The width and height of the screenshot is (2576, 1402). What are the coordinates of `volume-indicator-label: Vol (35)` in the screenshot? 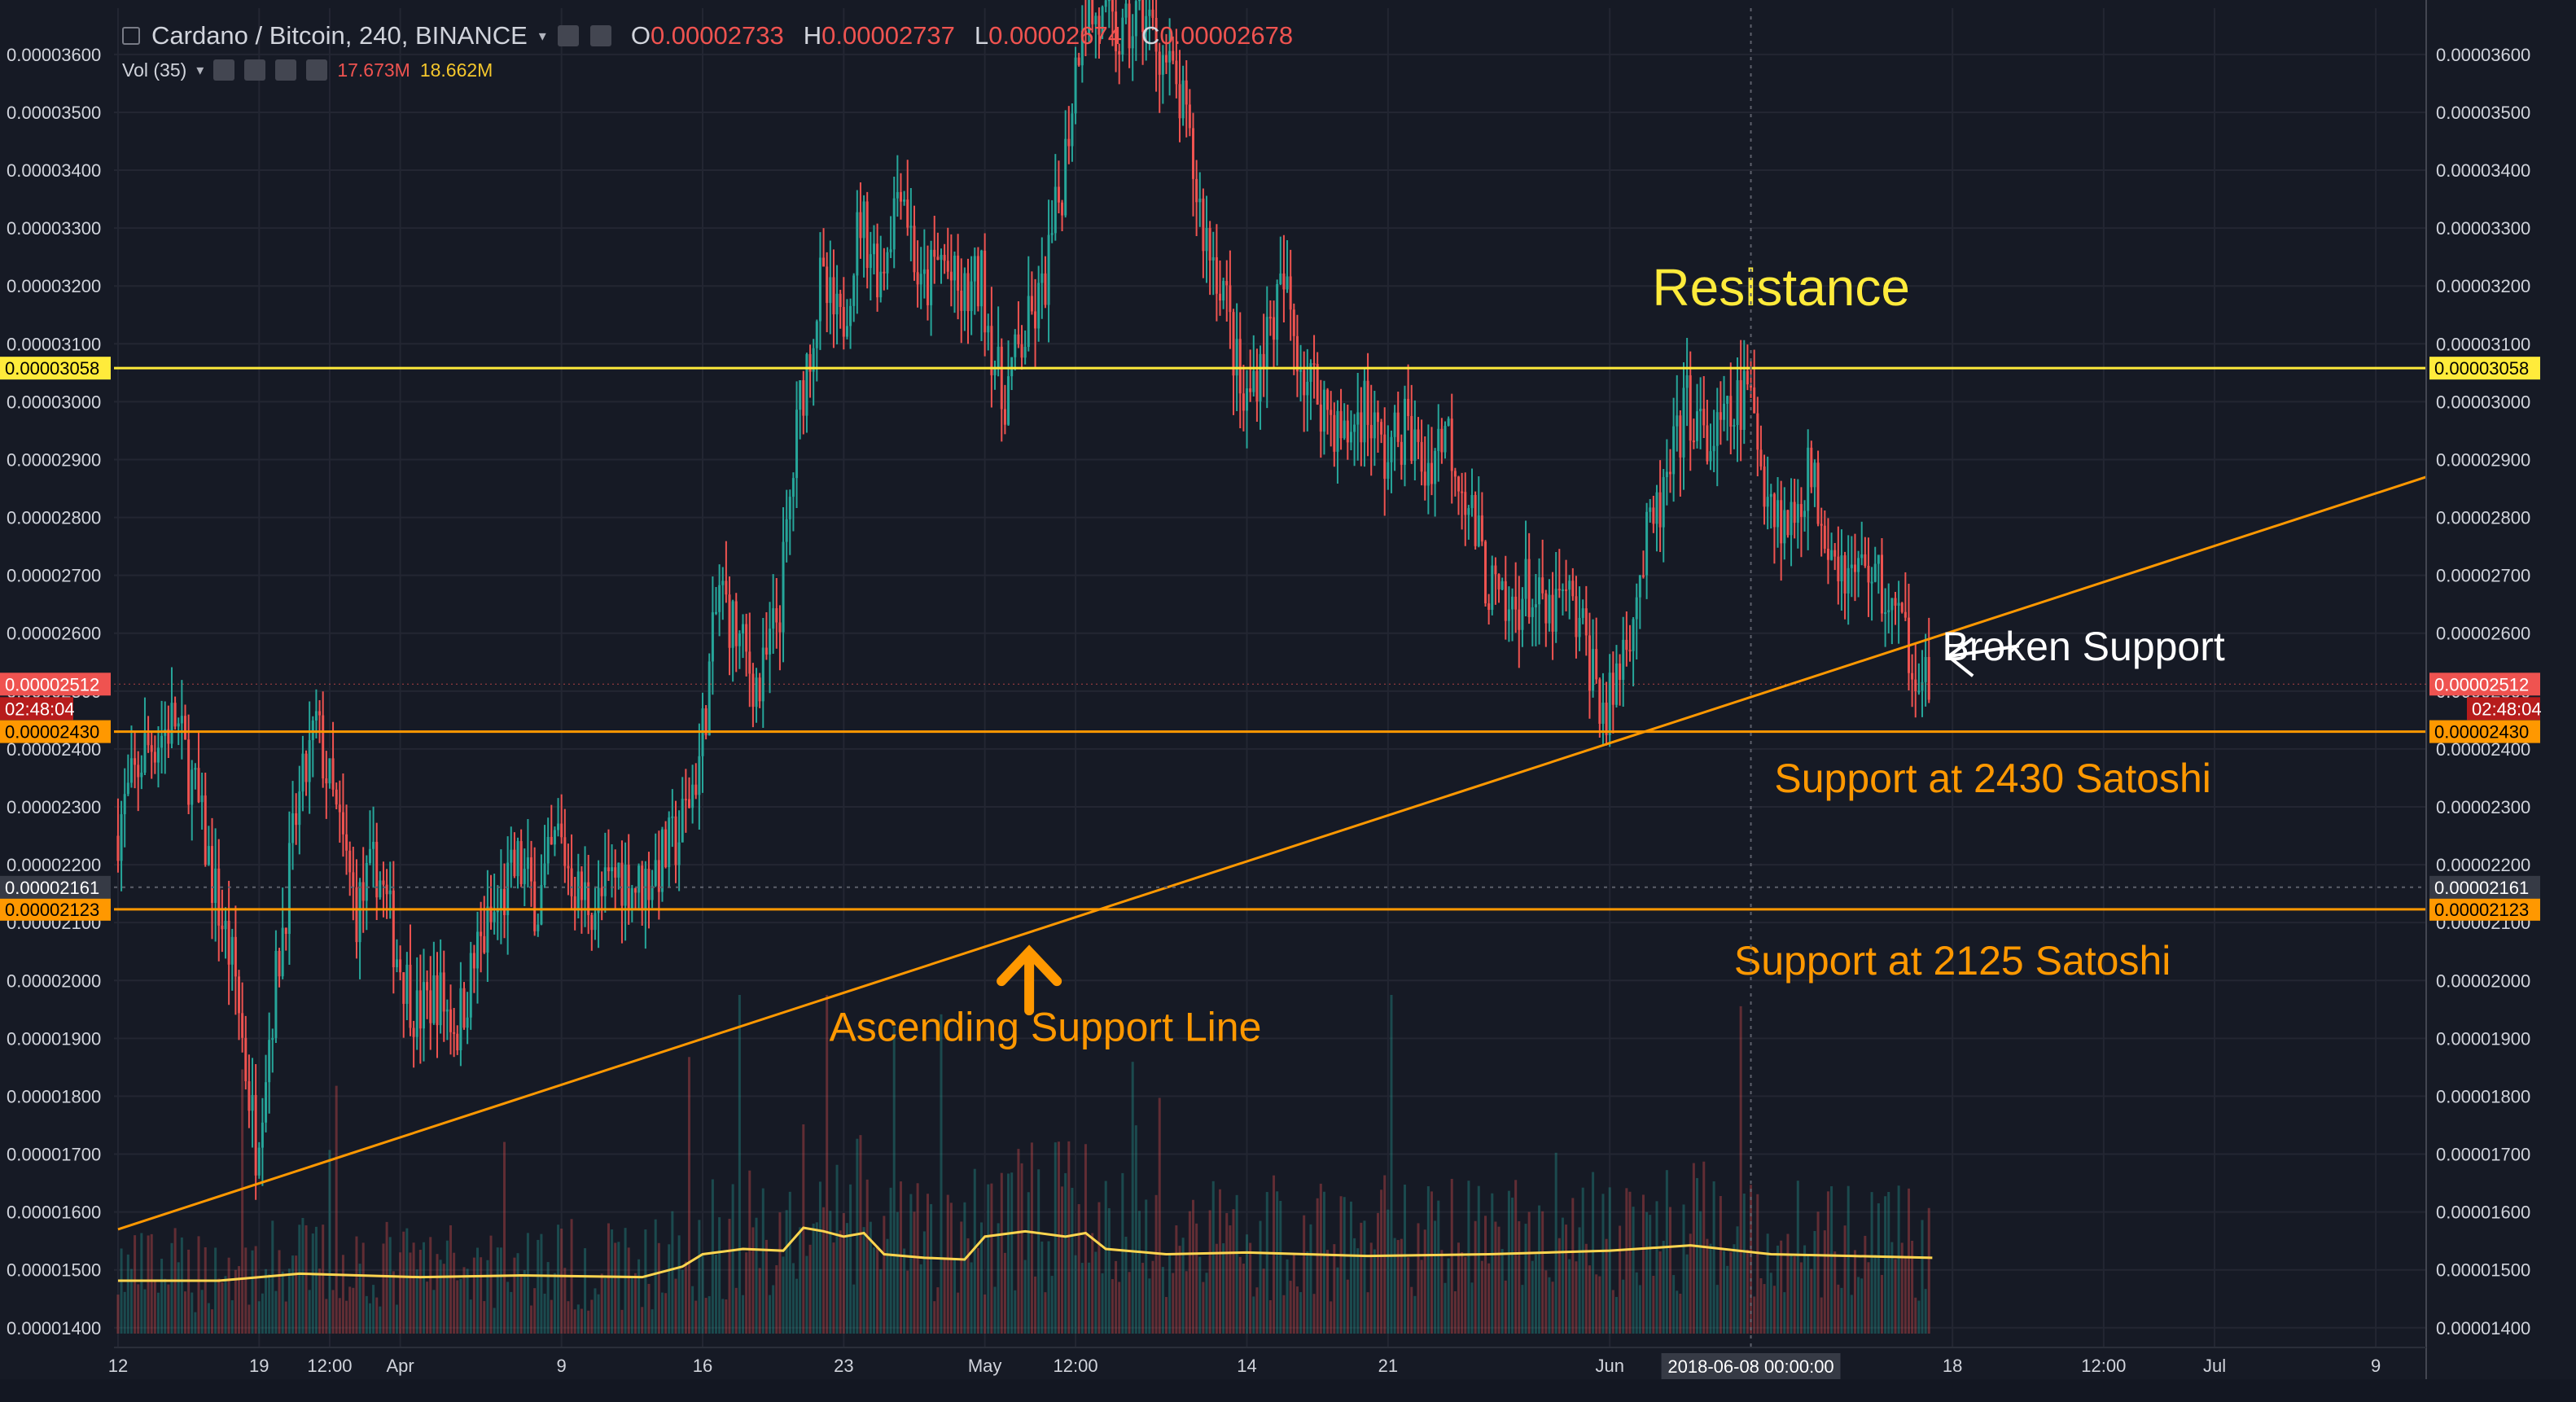 It's located at (154, 70).